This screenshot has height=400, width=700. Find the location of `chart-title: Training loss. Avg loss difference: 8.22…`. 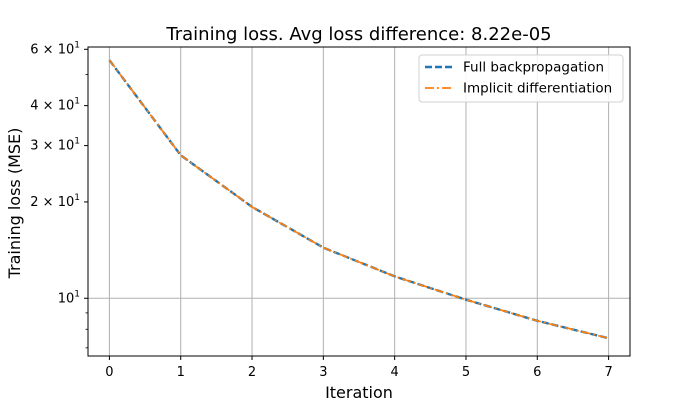

chart-title: Training loss. Avg loss difference: 8.22… is located at coordinates (358, 34).